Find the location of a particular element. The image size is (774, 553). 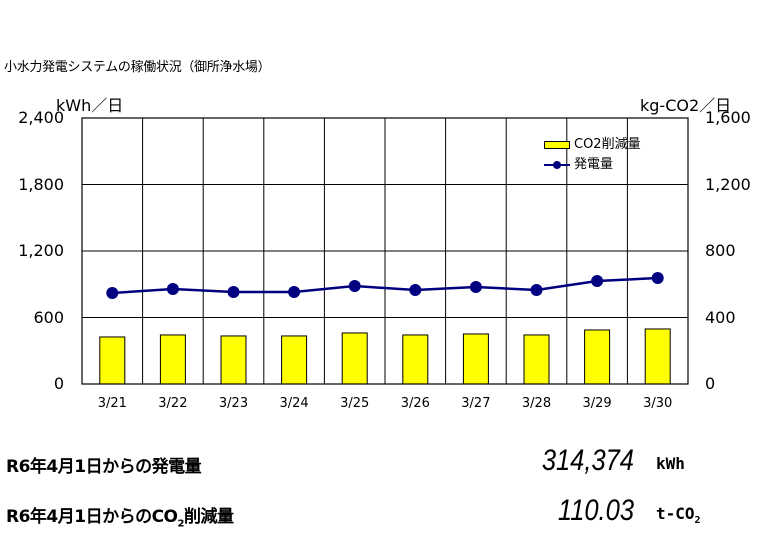

generation-total-unit: kWh is located at coordinates (670, 463).